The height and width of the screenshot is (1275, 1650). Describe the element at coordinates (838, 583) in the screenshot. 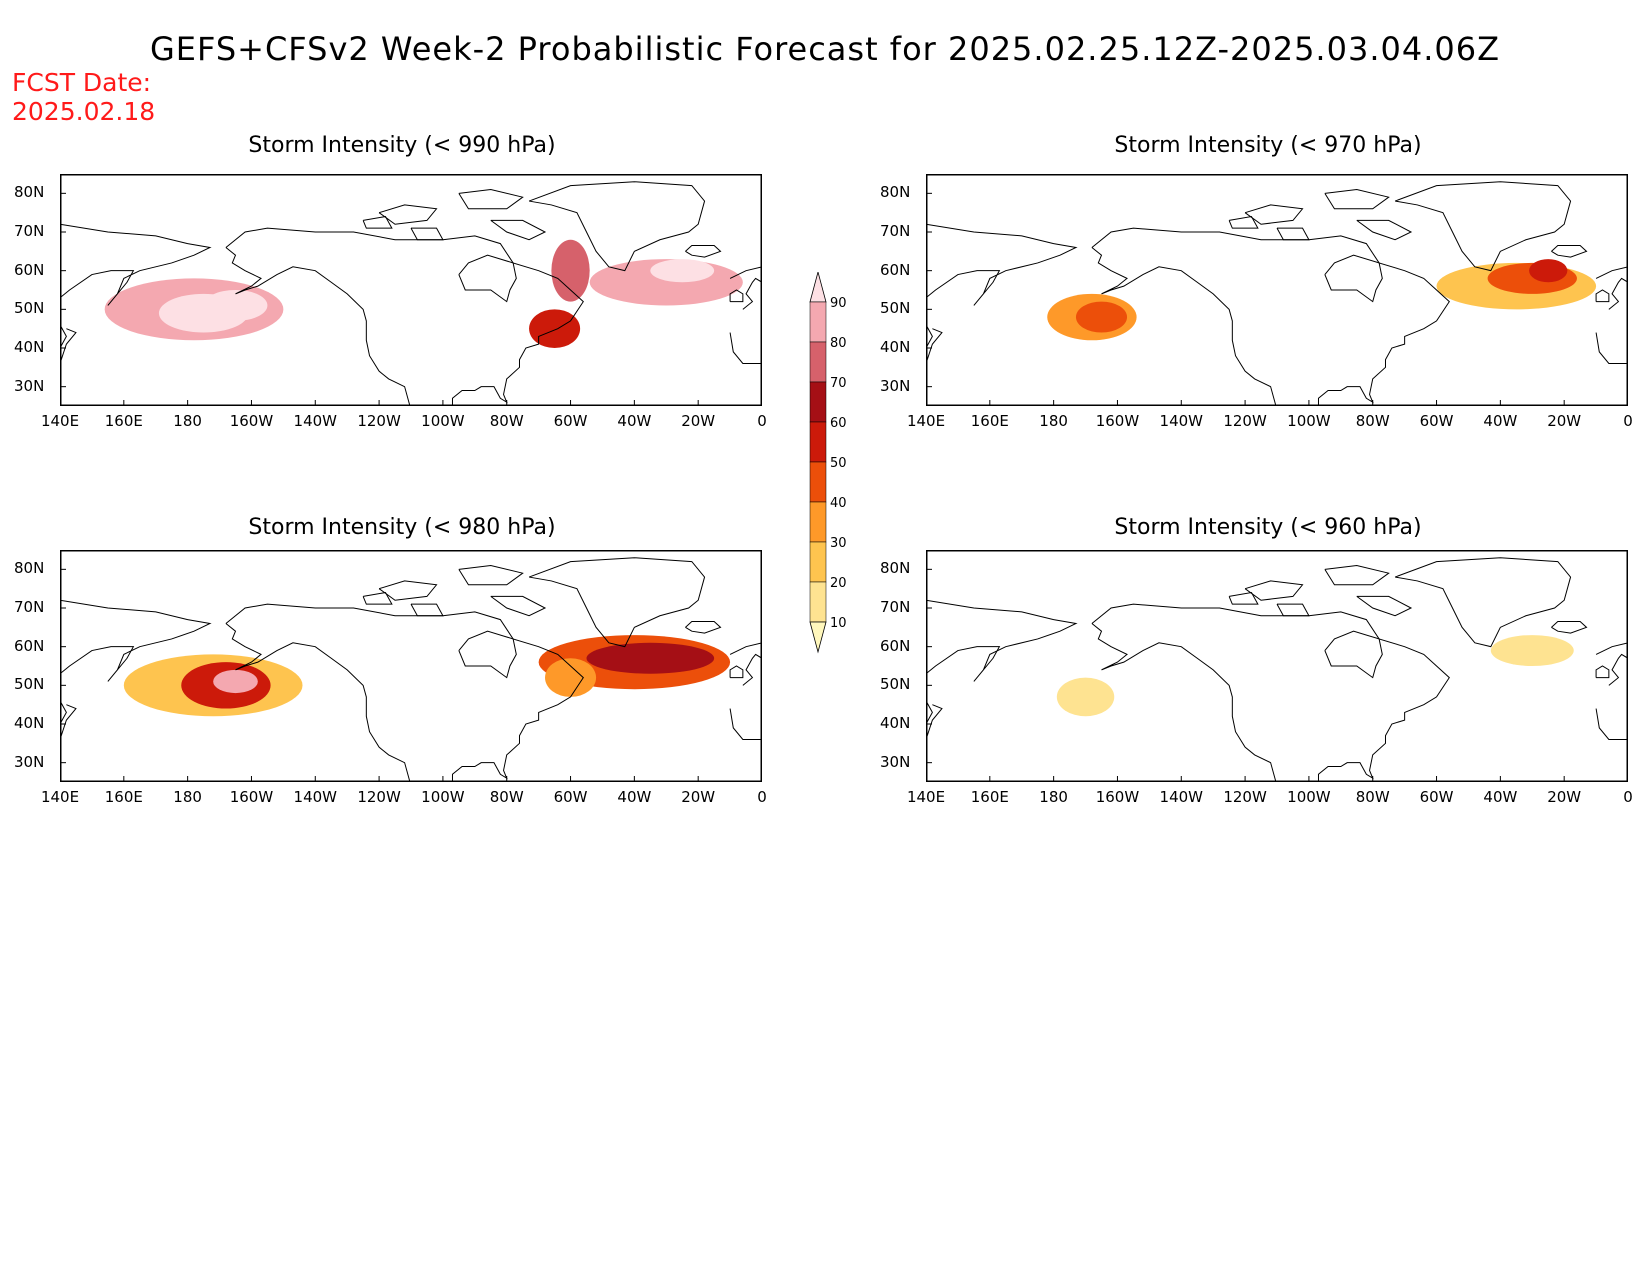

I see `colorbar-label: 20` at that location.